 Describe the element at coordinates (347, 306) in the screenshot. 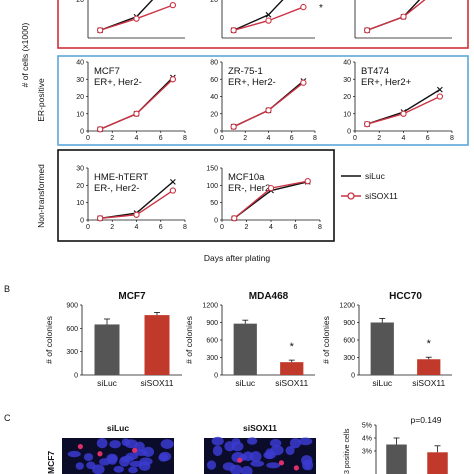

I see `y-tick-label: 1200` at that location.